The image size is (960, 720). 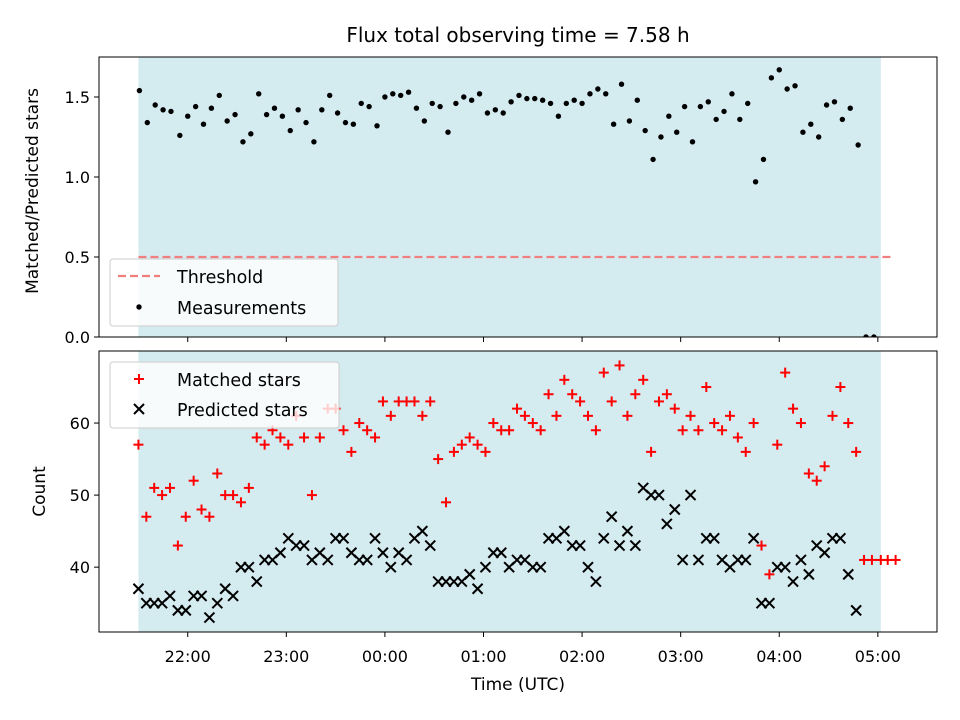 What do you see at coordinates (242, 411) in the screenshot?
I see `predicted-stars-legend-label: Predicted stars` at bounding box center [242, 411].